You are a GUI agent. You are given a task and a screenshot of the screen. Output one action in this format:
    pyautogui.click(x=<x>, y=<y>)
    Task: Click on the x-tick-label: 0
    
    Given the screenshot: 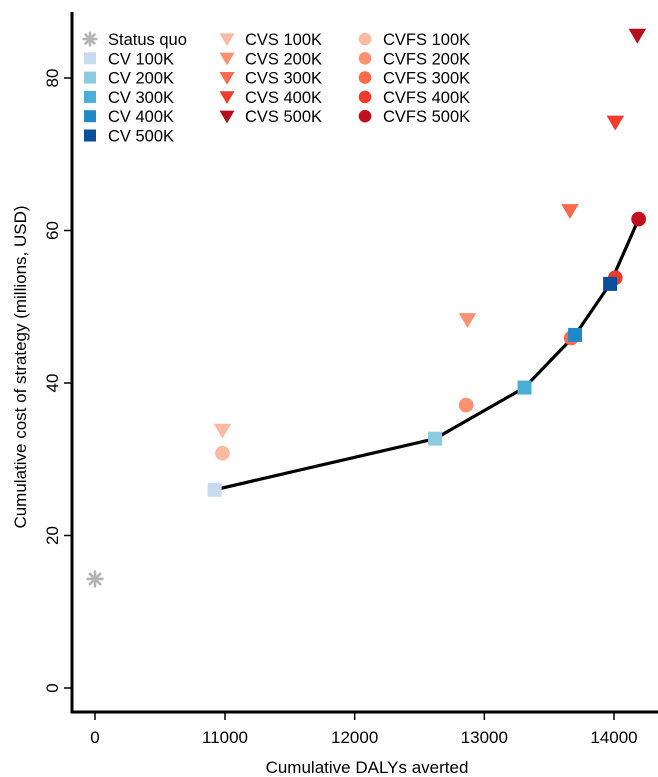 What is the action you would take?
    pyautogui.click(x=94, y=737)
    